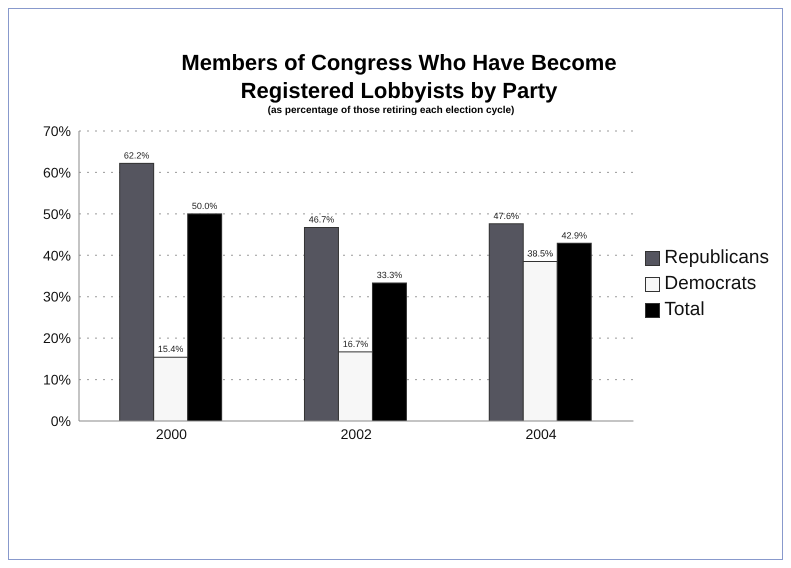 This screenshot has width=791, height=568. Describe the element at coordinates (321, 219) in the screenshot. I see `data-label: 46.7%` at that location.